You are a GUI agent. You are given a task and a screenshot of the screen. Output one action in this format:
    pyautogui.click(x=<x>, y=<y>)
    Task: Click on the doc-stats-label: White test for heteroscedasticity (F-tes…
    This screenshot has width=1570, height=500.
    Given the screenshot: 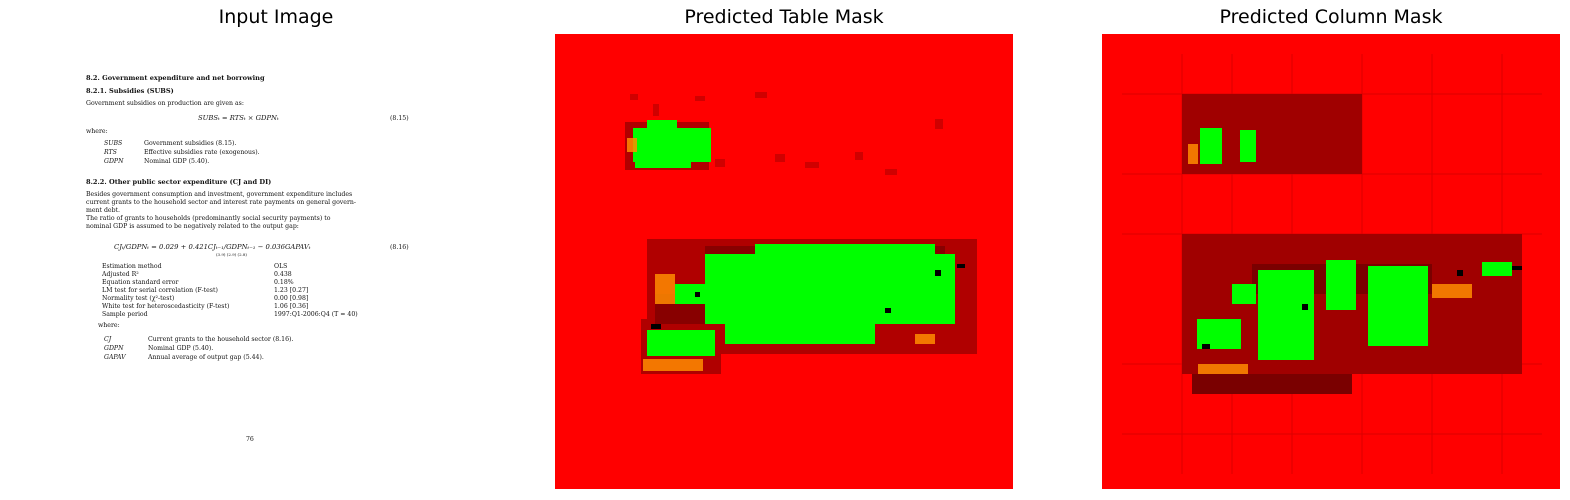 What is the action you would take?
    pyautogui.click(x=166, y=306)
    